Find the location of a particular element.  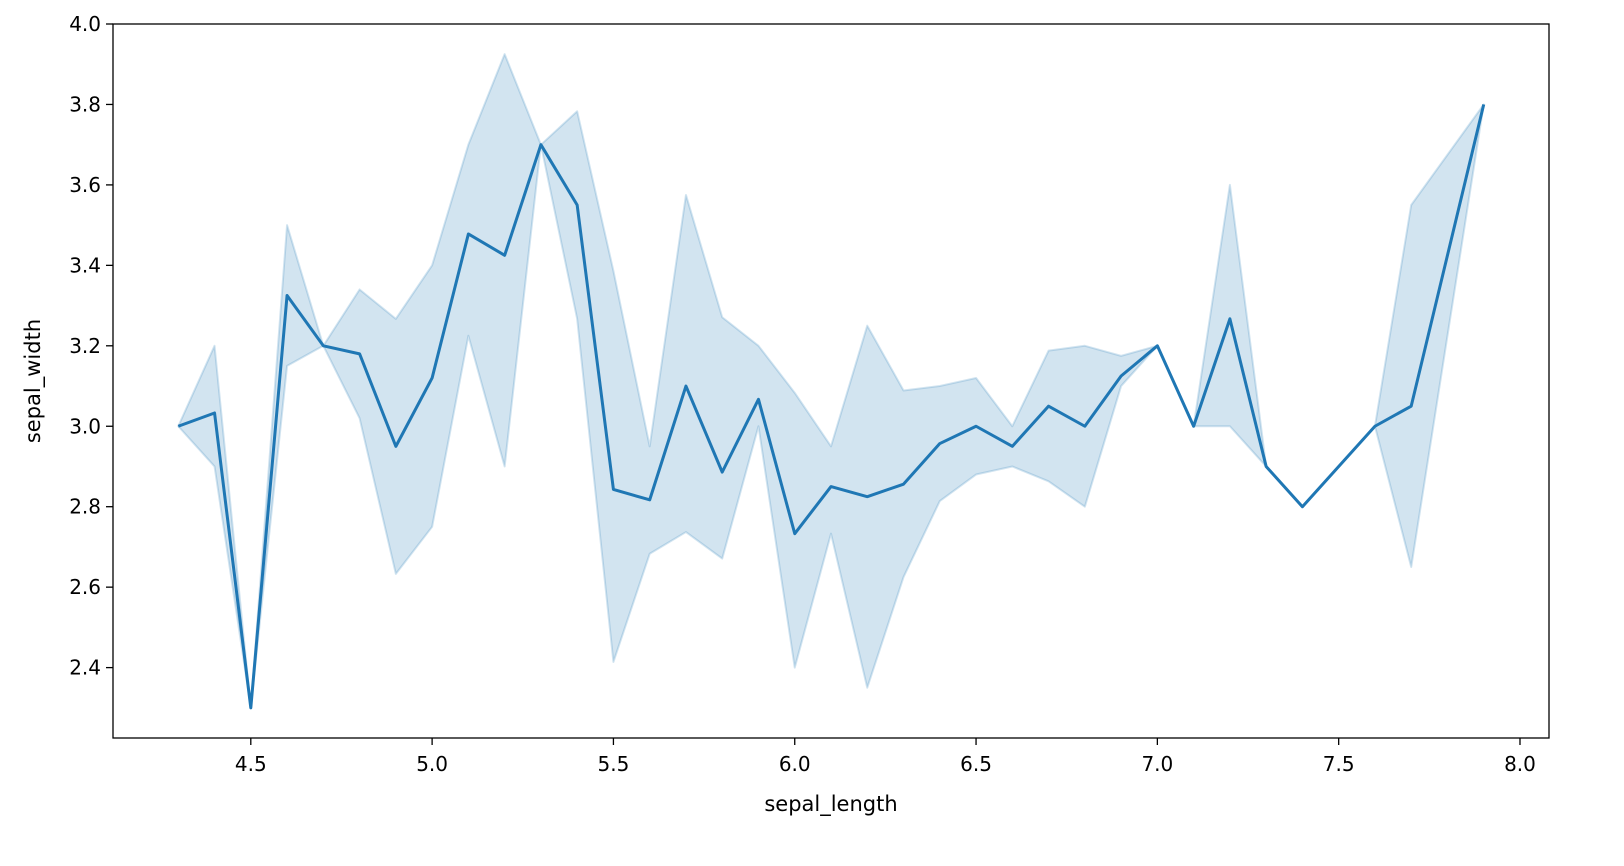

y-tick-label: 2.6 is located at coordinates (85, 587).